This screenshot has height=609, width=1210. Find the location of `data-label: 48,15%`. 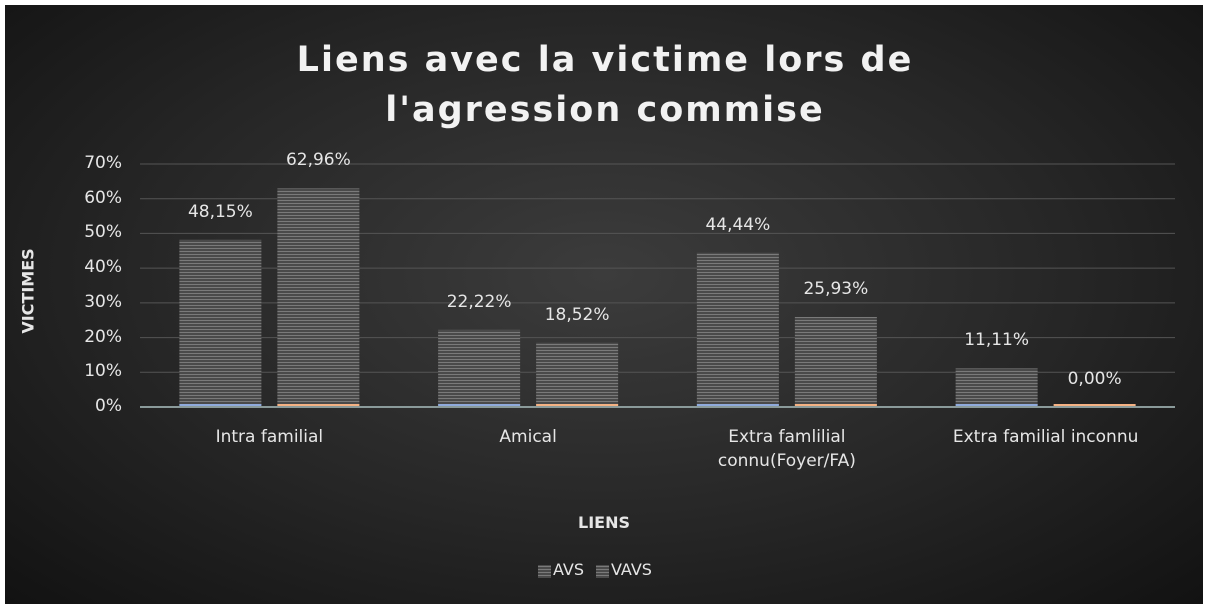

data-label: 48,15% is located at coordinates (220, 211).